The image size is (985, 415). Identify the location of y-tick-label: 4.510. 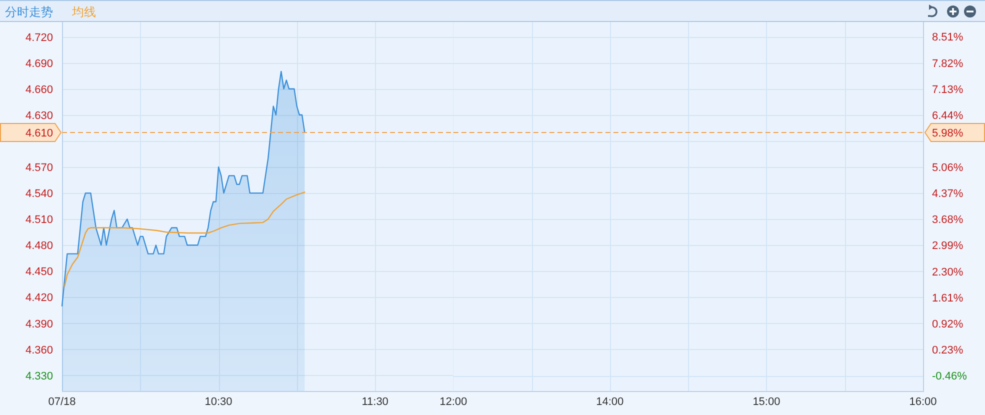
(39, 220).